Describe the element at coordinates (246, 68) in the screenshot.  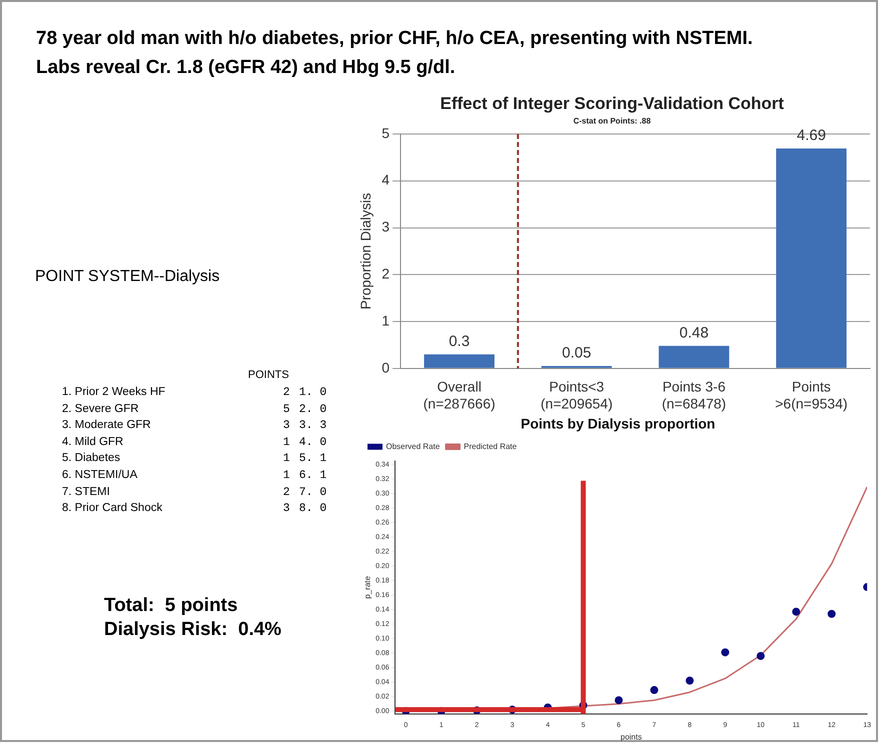
I see `text: Labs reveal Cr. 1.8 (eGFR 42) and Hbg 9.5 g/dl.` at that location.